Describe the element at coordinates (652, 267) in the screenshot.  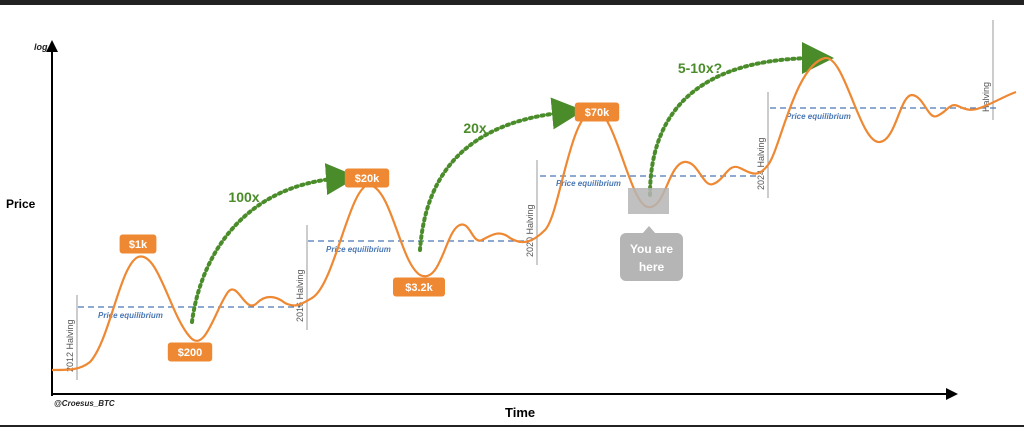
I see `marker-line-2: here` at that location.